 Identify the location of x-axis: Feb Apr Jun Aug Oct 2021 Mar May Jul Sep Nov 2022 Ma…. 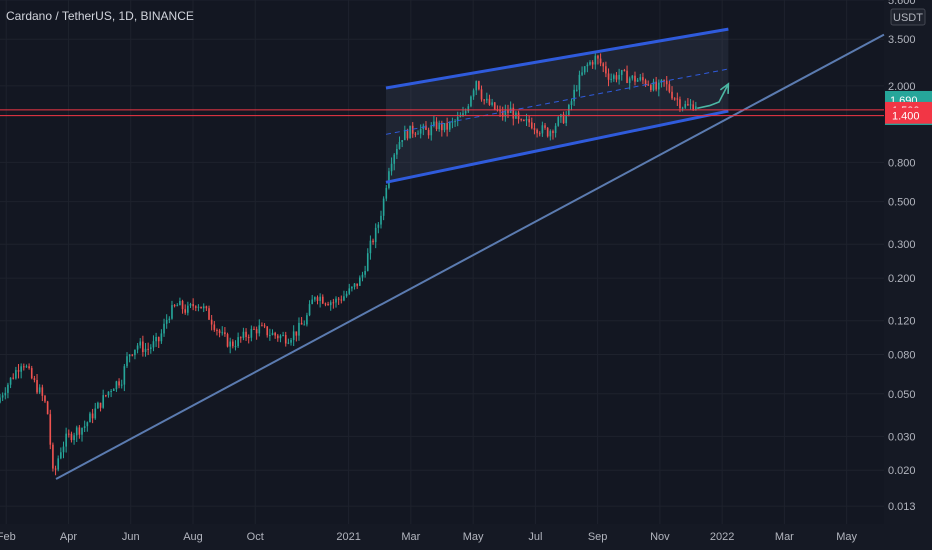
(429, 537).